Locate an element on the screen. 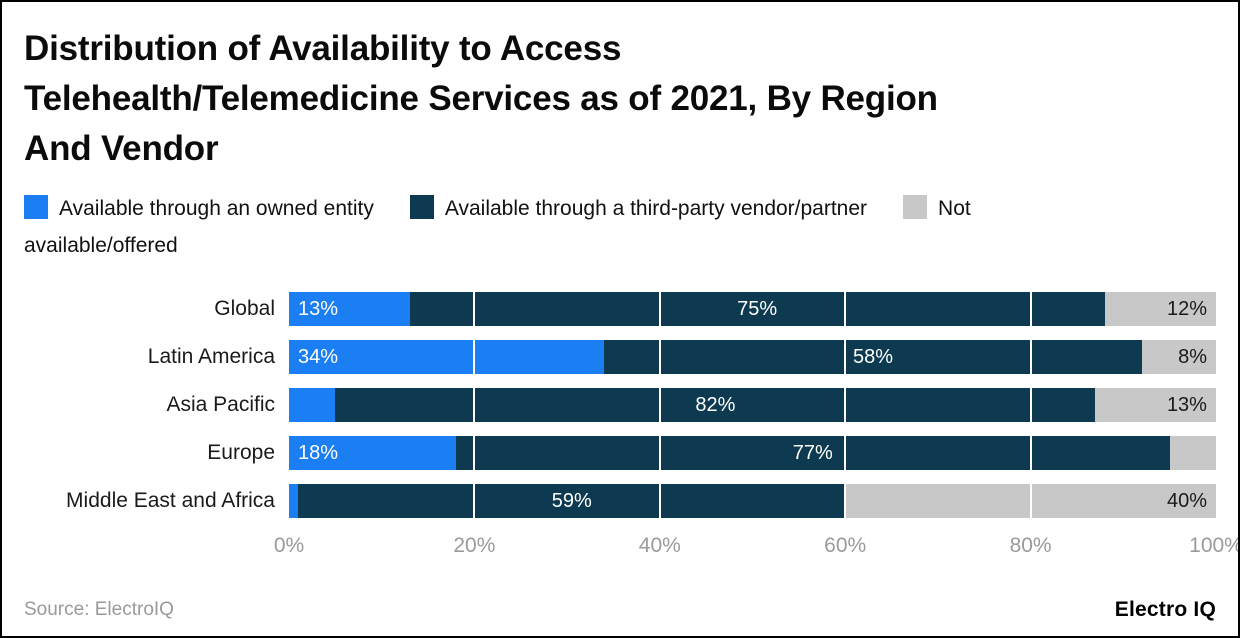 The width and height of the screenshot is (1240, 638). segment-value-label: 58% is located at coordinates (873, 356).